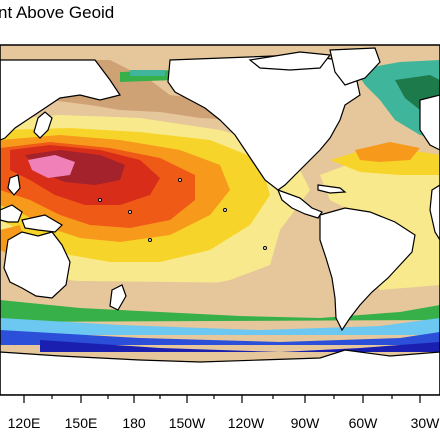 This screenshot has height=440, width=440. What do you see at coordinates (51, 166) in the screenshot?
I see `ocean-band-pink` at bounding box center [51, 166].